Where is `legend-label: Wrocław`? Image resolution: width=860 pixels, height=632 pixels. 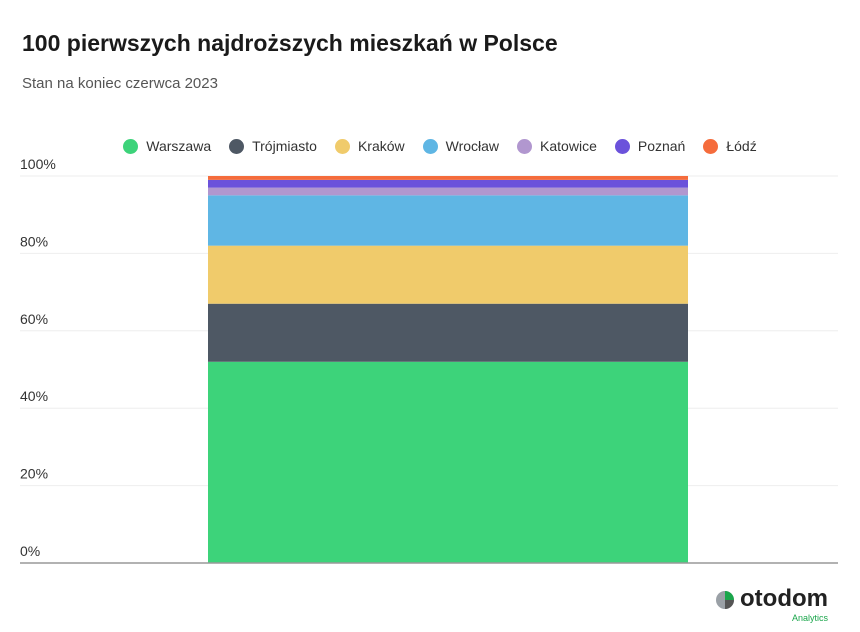 legend-label: Wrocław is located at coordinates (472, 146).